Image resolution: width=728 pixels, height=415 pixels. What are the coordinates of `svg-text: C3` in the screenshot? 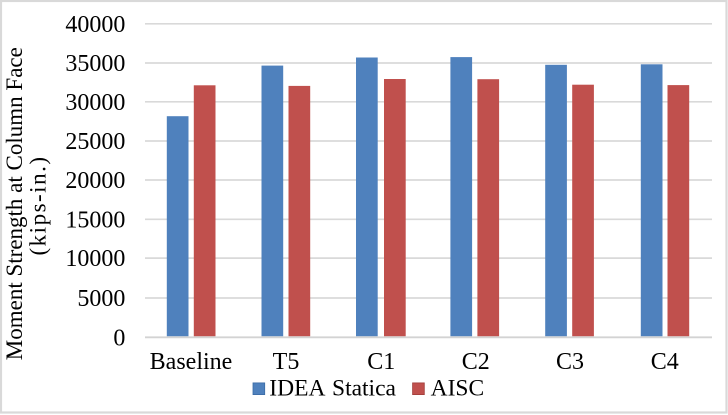 It's located at (570, 362).